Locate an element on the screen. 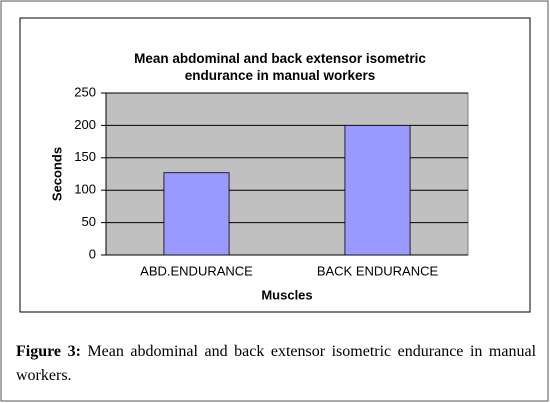 This screenshot has height=403, width=550. x-tick-label: ABD.ENDURANCE is located at coordinates (196, 270).